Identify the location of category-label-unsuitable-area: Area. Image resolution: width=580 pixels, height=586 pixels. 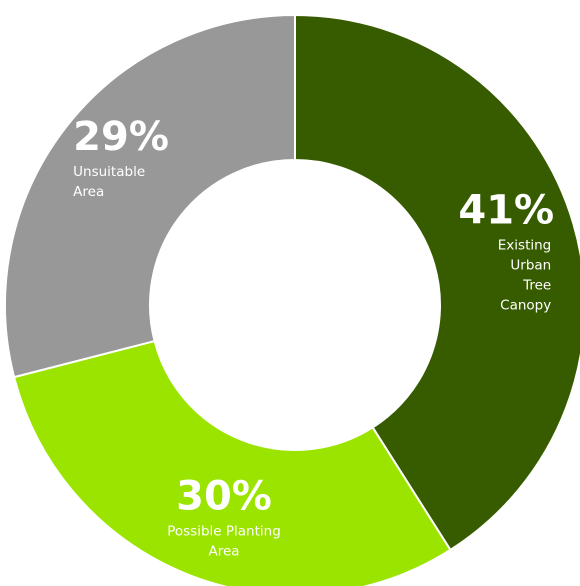
(88, 192).